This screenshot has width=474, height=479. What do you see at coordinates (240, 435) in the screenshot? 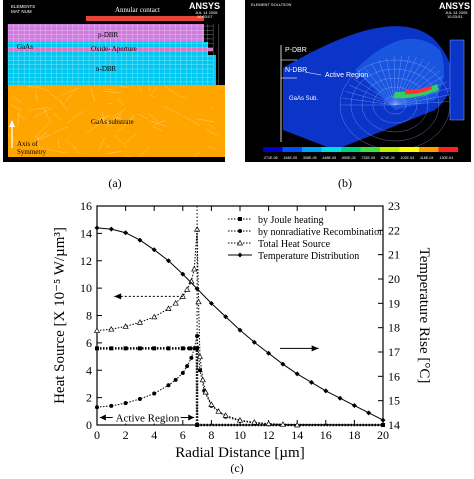
I see `x-tick-label: 10` at bounding box center [240, 435].